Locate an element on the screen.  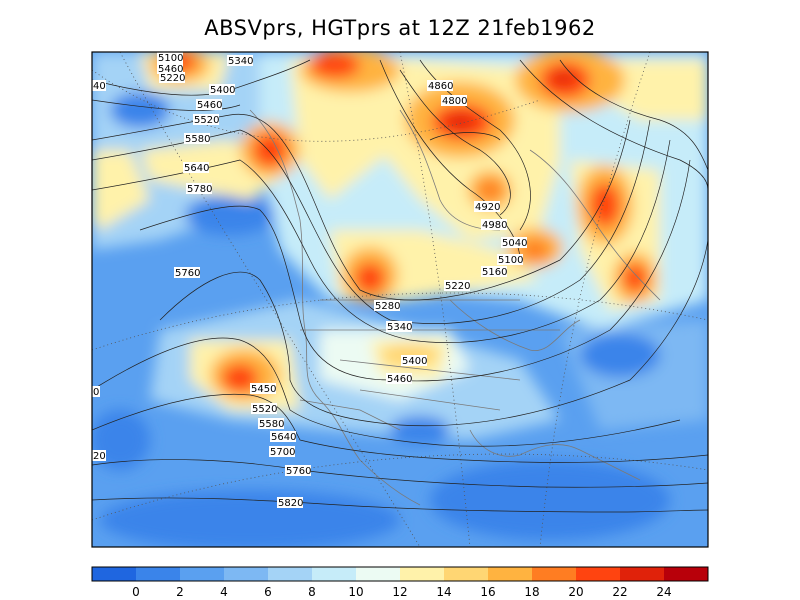
svg-text: 4920 is located at coordinates (487, 207).